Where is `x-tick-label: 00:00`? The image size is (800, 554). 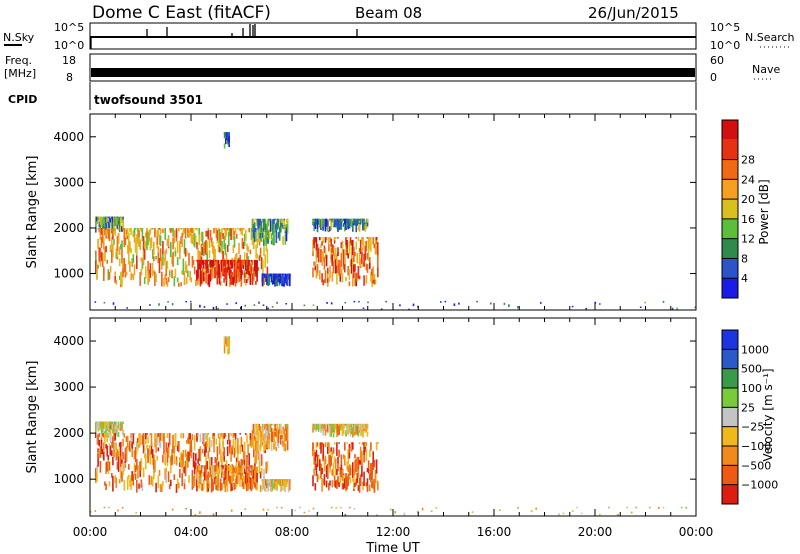 x-tick-label: 00:00 is located at coordinates (90, 532).